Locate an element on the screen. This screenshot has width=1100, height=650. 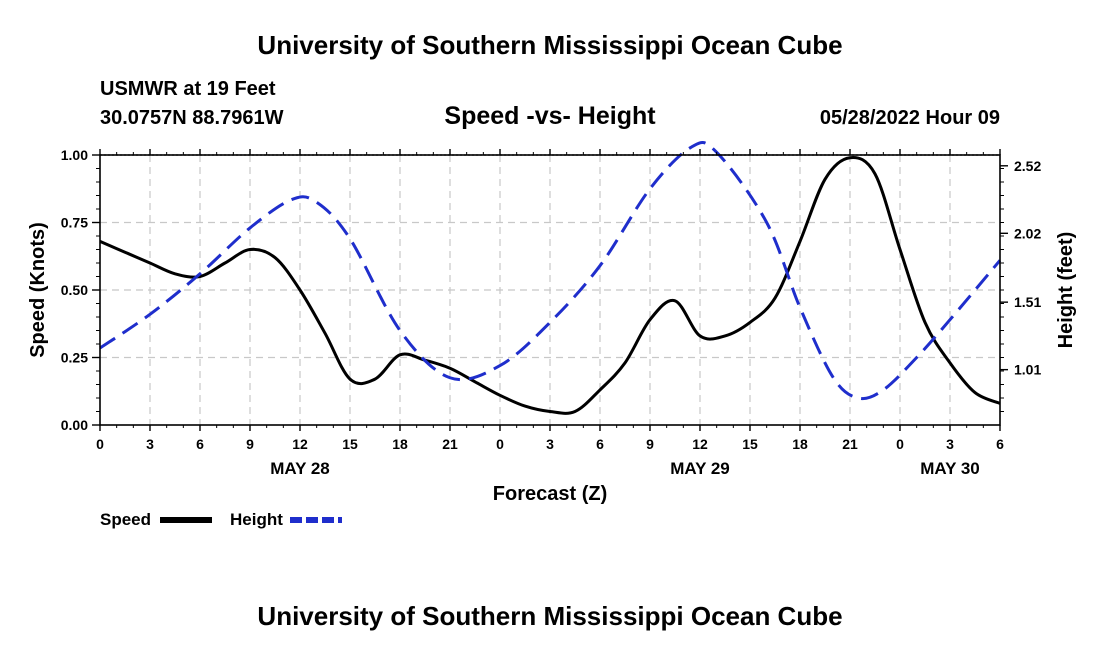
y-tick-label: 0.00 is located at coordinates (74, 425).